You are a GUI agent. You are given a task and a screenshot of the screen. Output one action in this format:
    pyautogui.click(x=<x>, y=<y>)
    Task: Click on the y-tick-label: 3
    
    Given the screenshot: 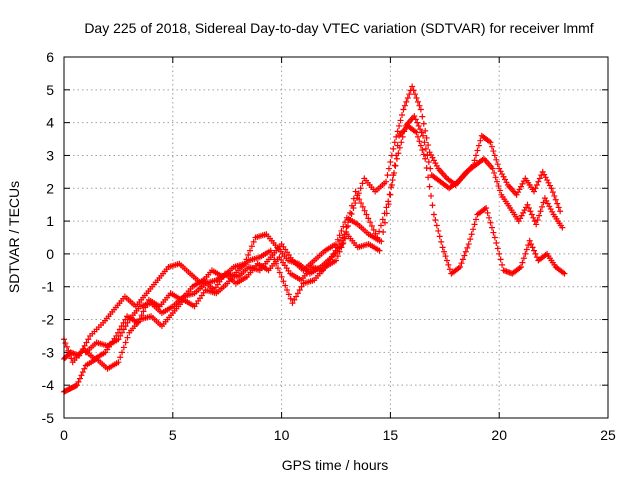 What is the action you would take?
    pyautogui.click(x=50, y=155)
    